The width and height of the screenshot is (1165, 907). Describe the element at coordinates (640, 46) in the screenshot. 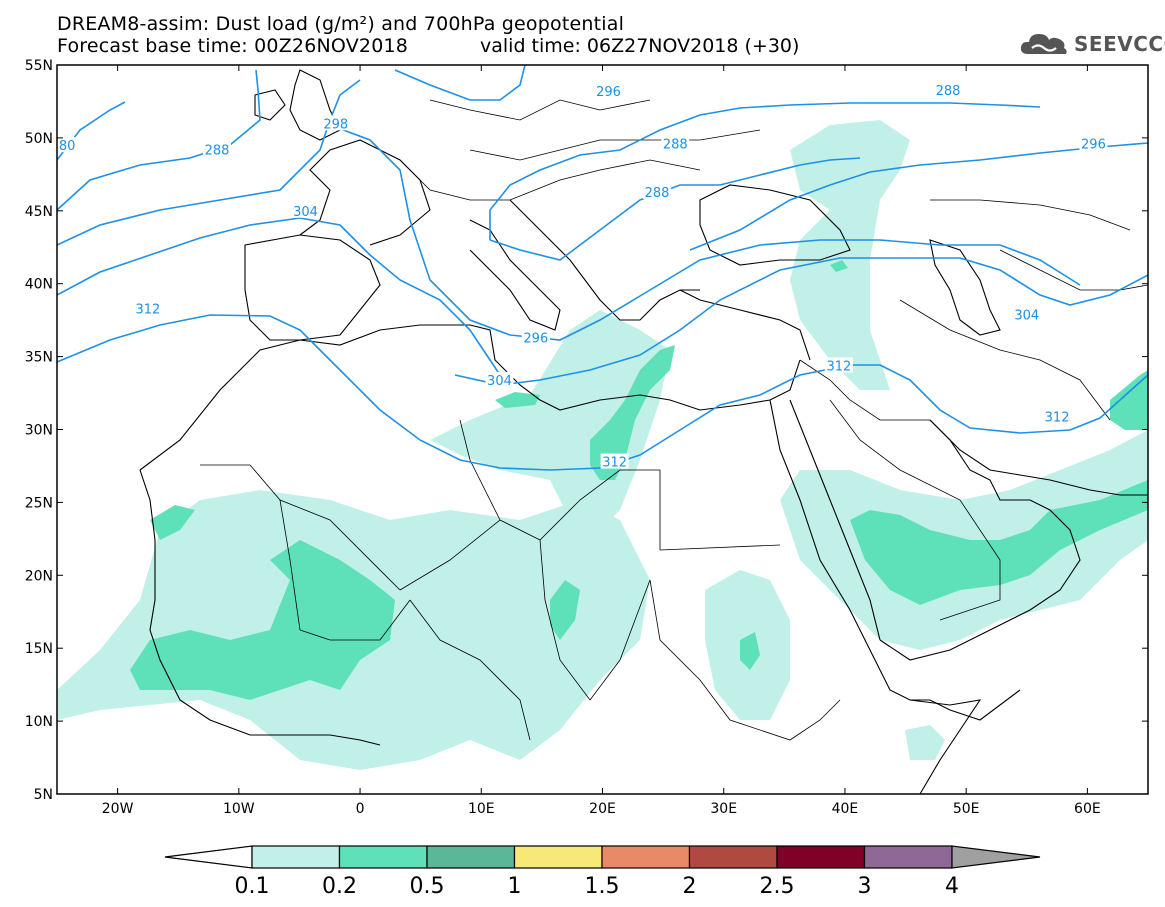

I see `valid-time: valid time: 06Z27NOV2018 (+30)` at that location.